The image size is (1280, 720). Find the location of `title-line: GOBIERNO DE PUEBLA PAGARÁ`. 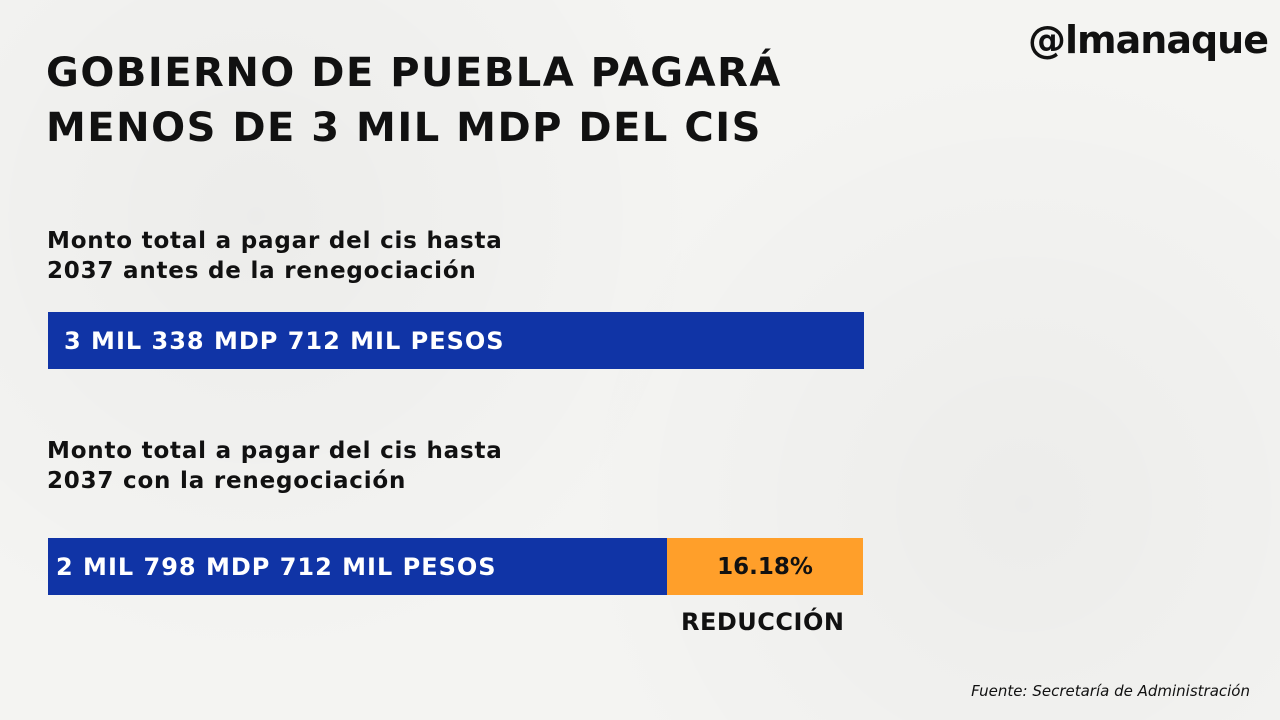

title-line: GOBIERNO DE PUEBLA PAGARÁ is located at coordinates (414, 73).